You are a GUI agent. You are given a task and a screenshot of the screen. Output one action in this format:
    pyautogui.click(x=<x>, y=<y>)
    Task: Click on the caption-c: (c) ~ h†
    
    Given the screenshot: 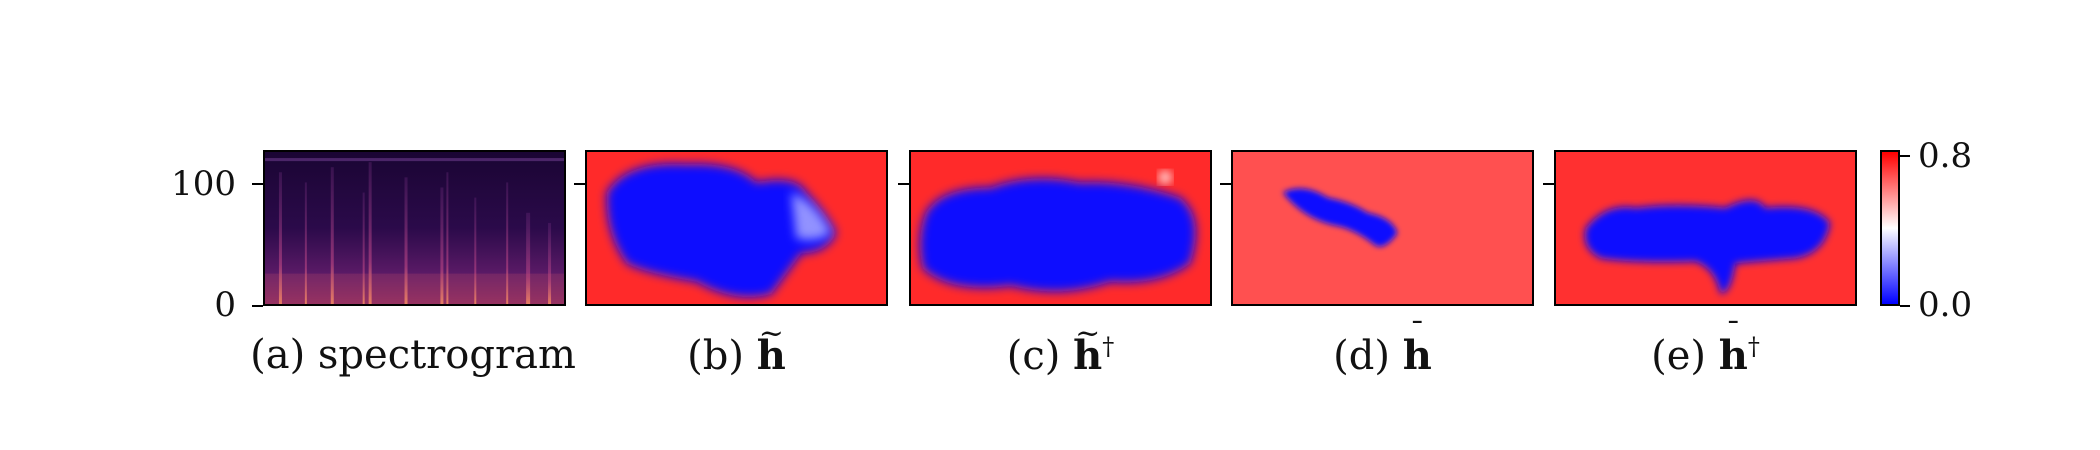 What is the action you would take?
    pyautogui.click(x=1060, y=347)
    